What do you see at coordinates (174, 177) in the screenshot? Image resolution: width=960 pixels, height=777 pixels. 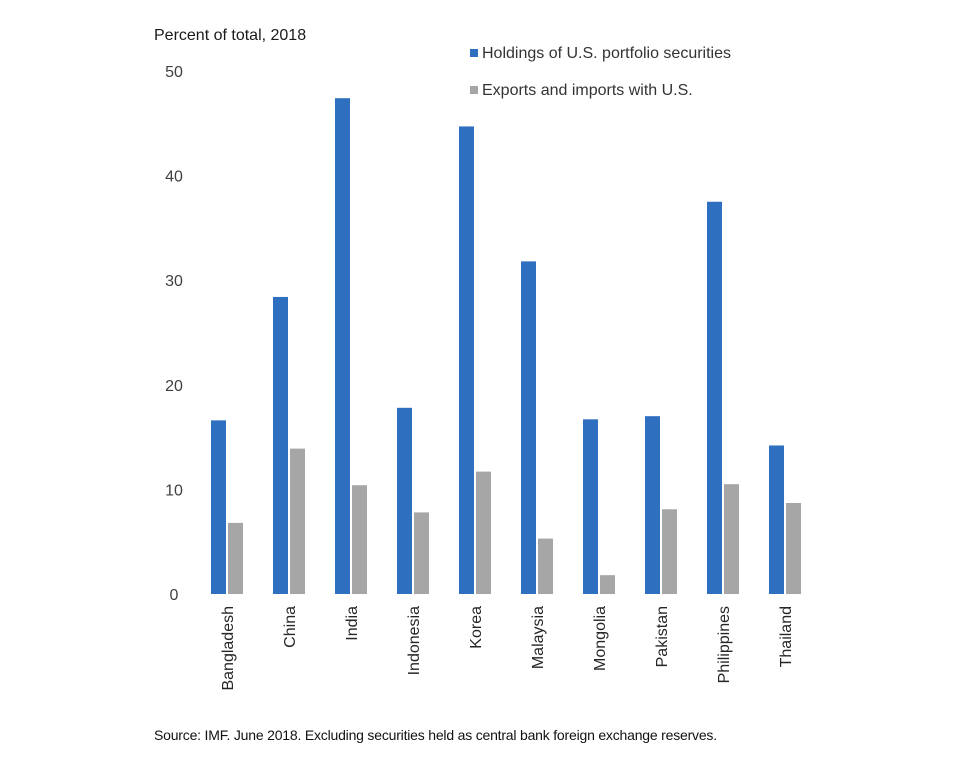 I see `y-tick-label: 40` at bounding box center [174, 177].